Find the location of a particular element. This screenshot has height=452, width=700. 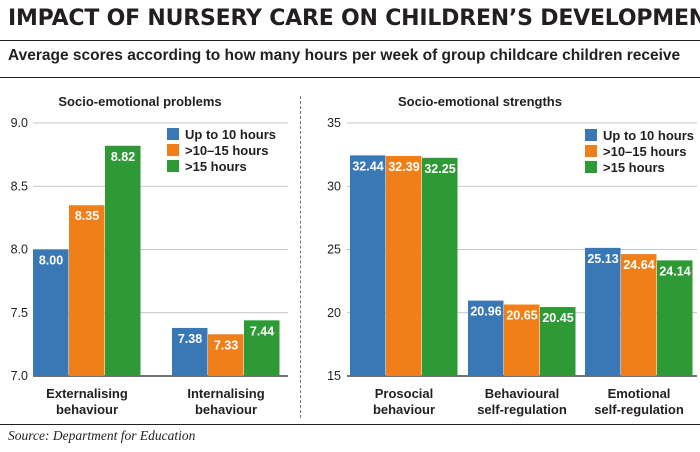

data-label: 32.39 is located at coordinates (403, 167).